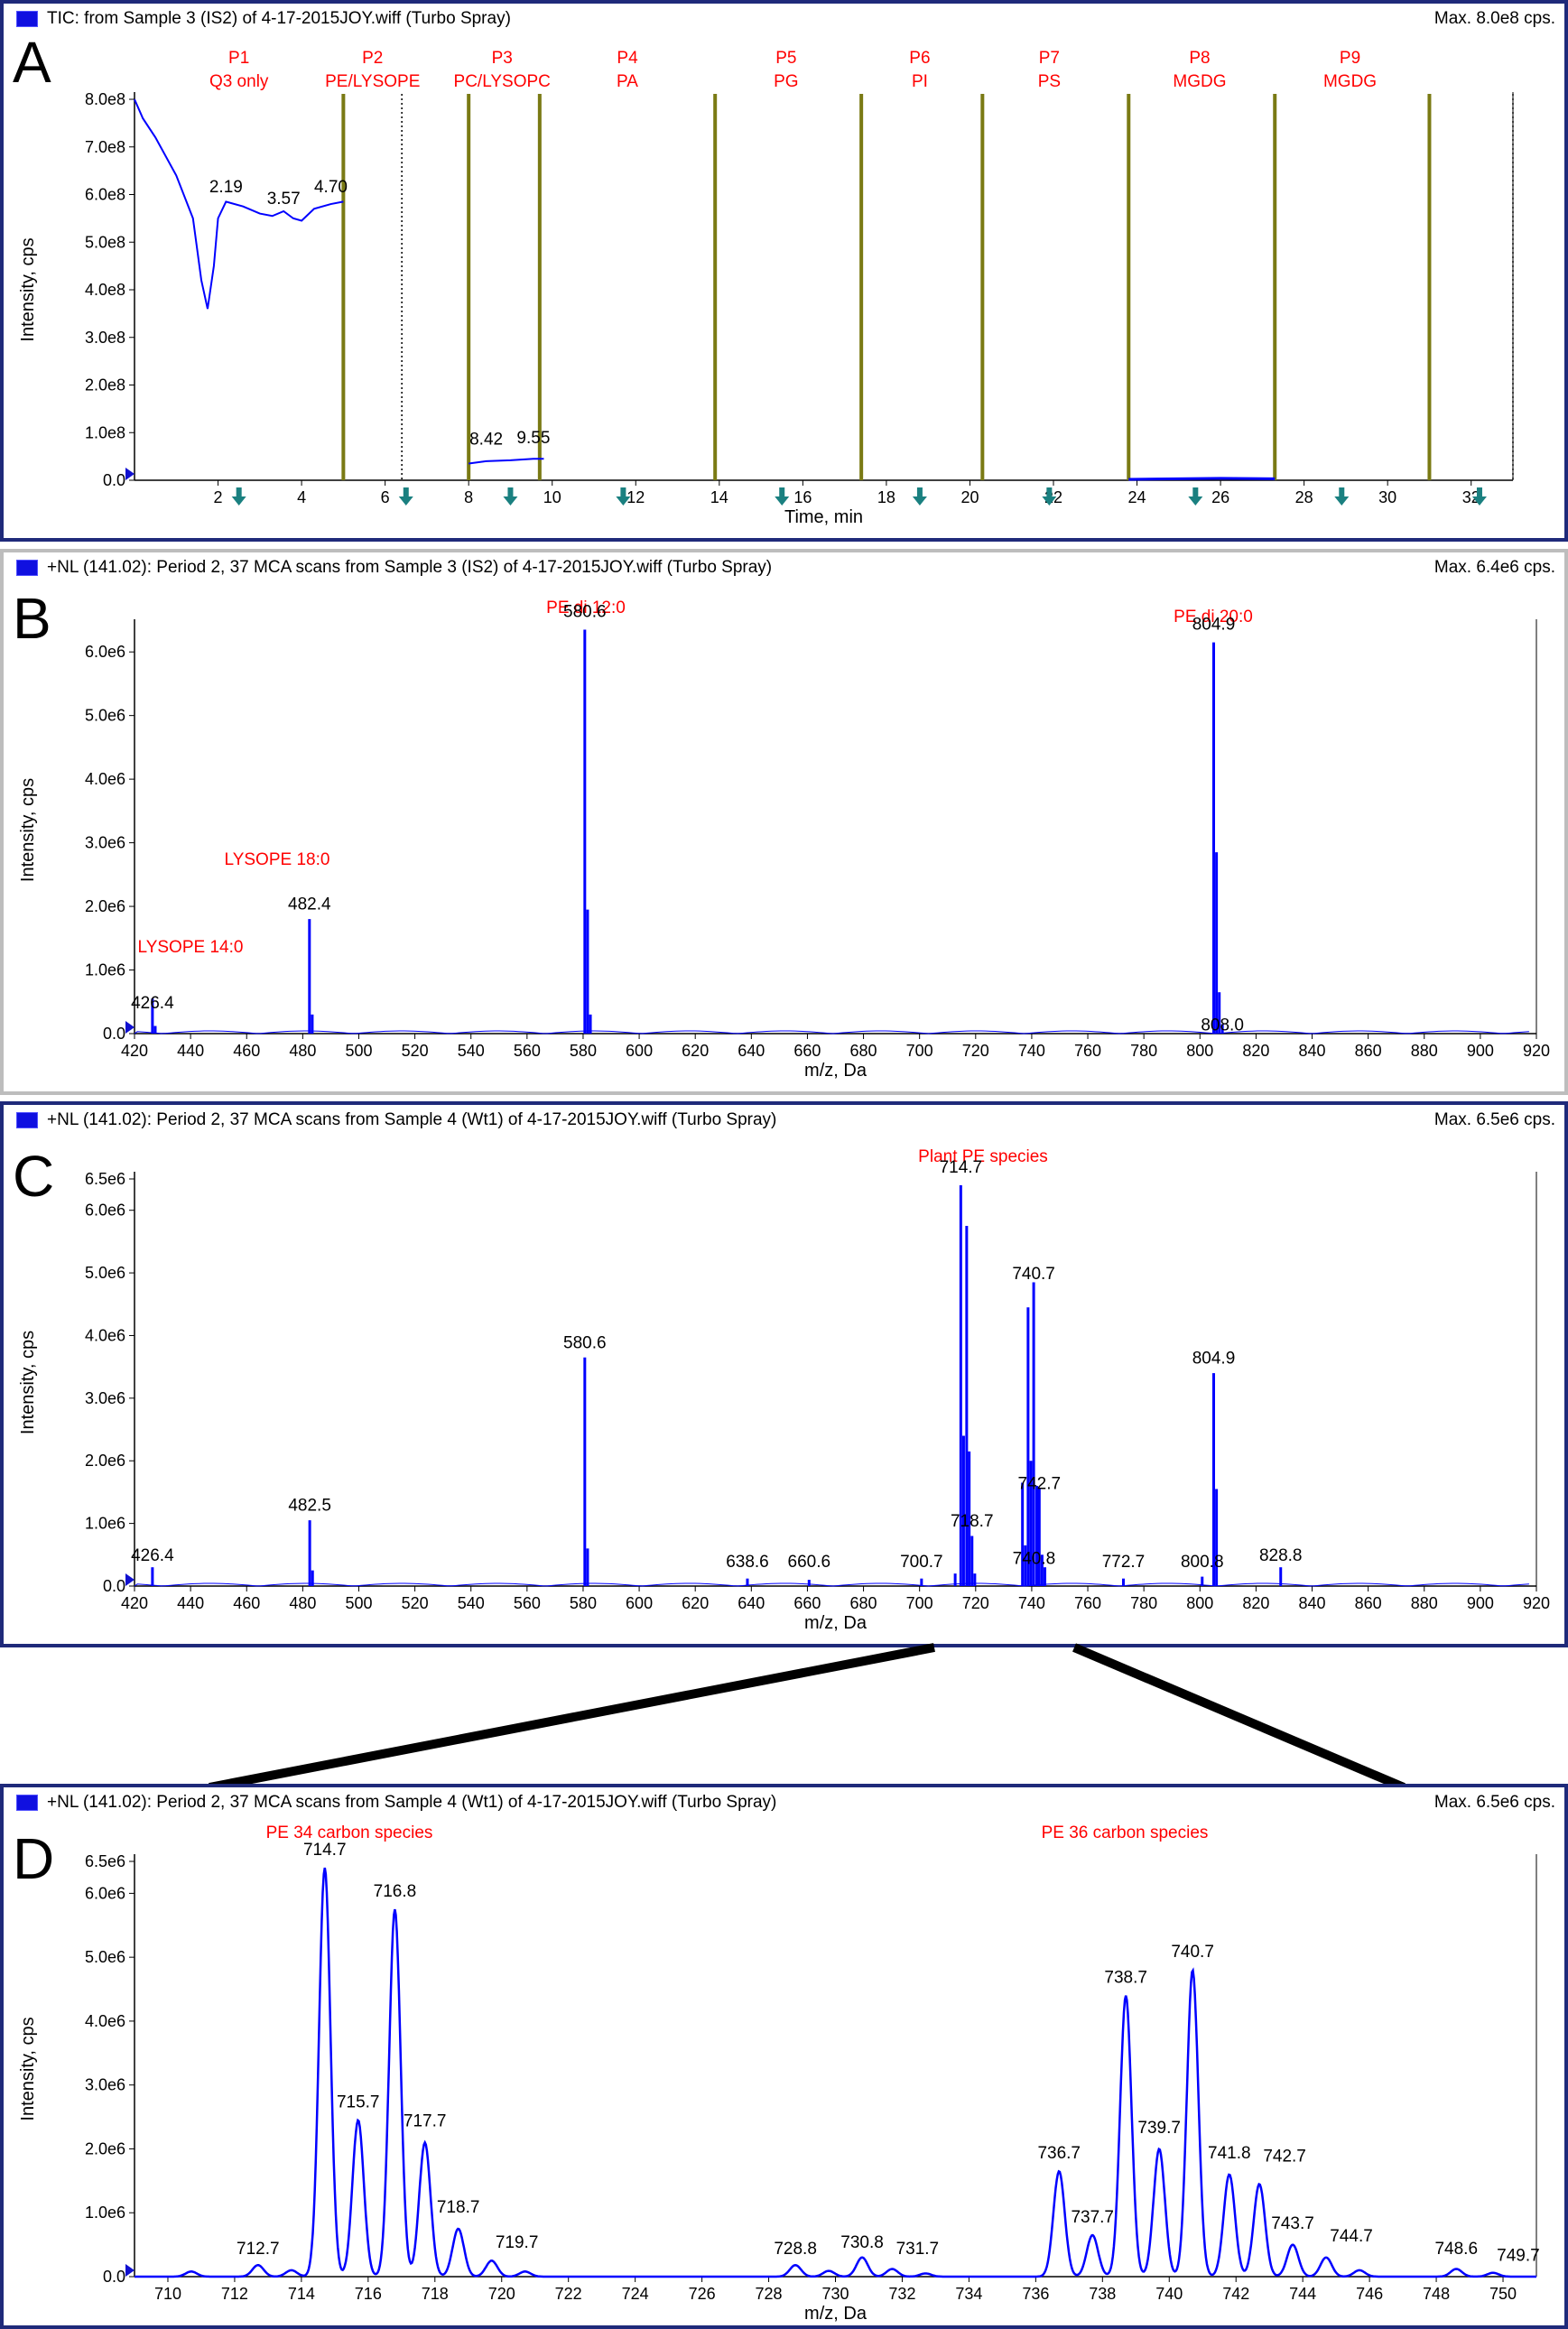 The height and width of the screenshot is (2329, 1568). I want to click on x-tick-label: 640, so click(751, 1603).